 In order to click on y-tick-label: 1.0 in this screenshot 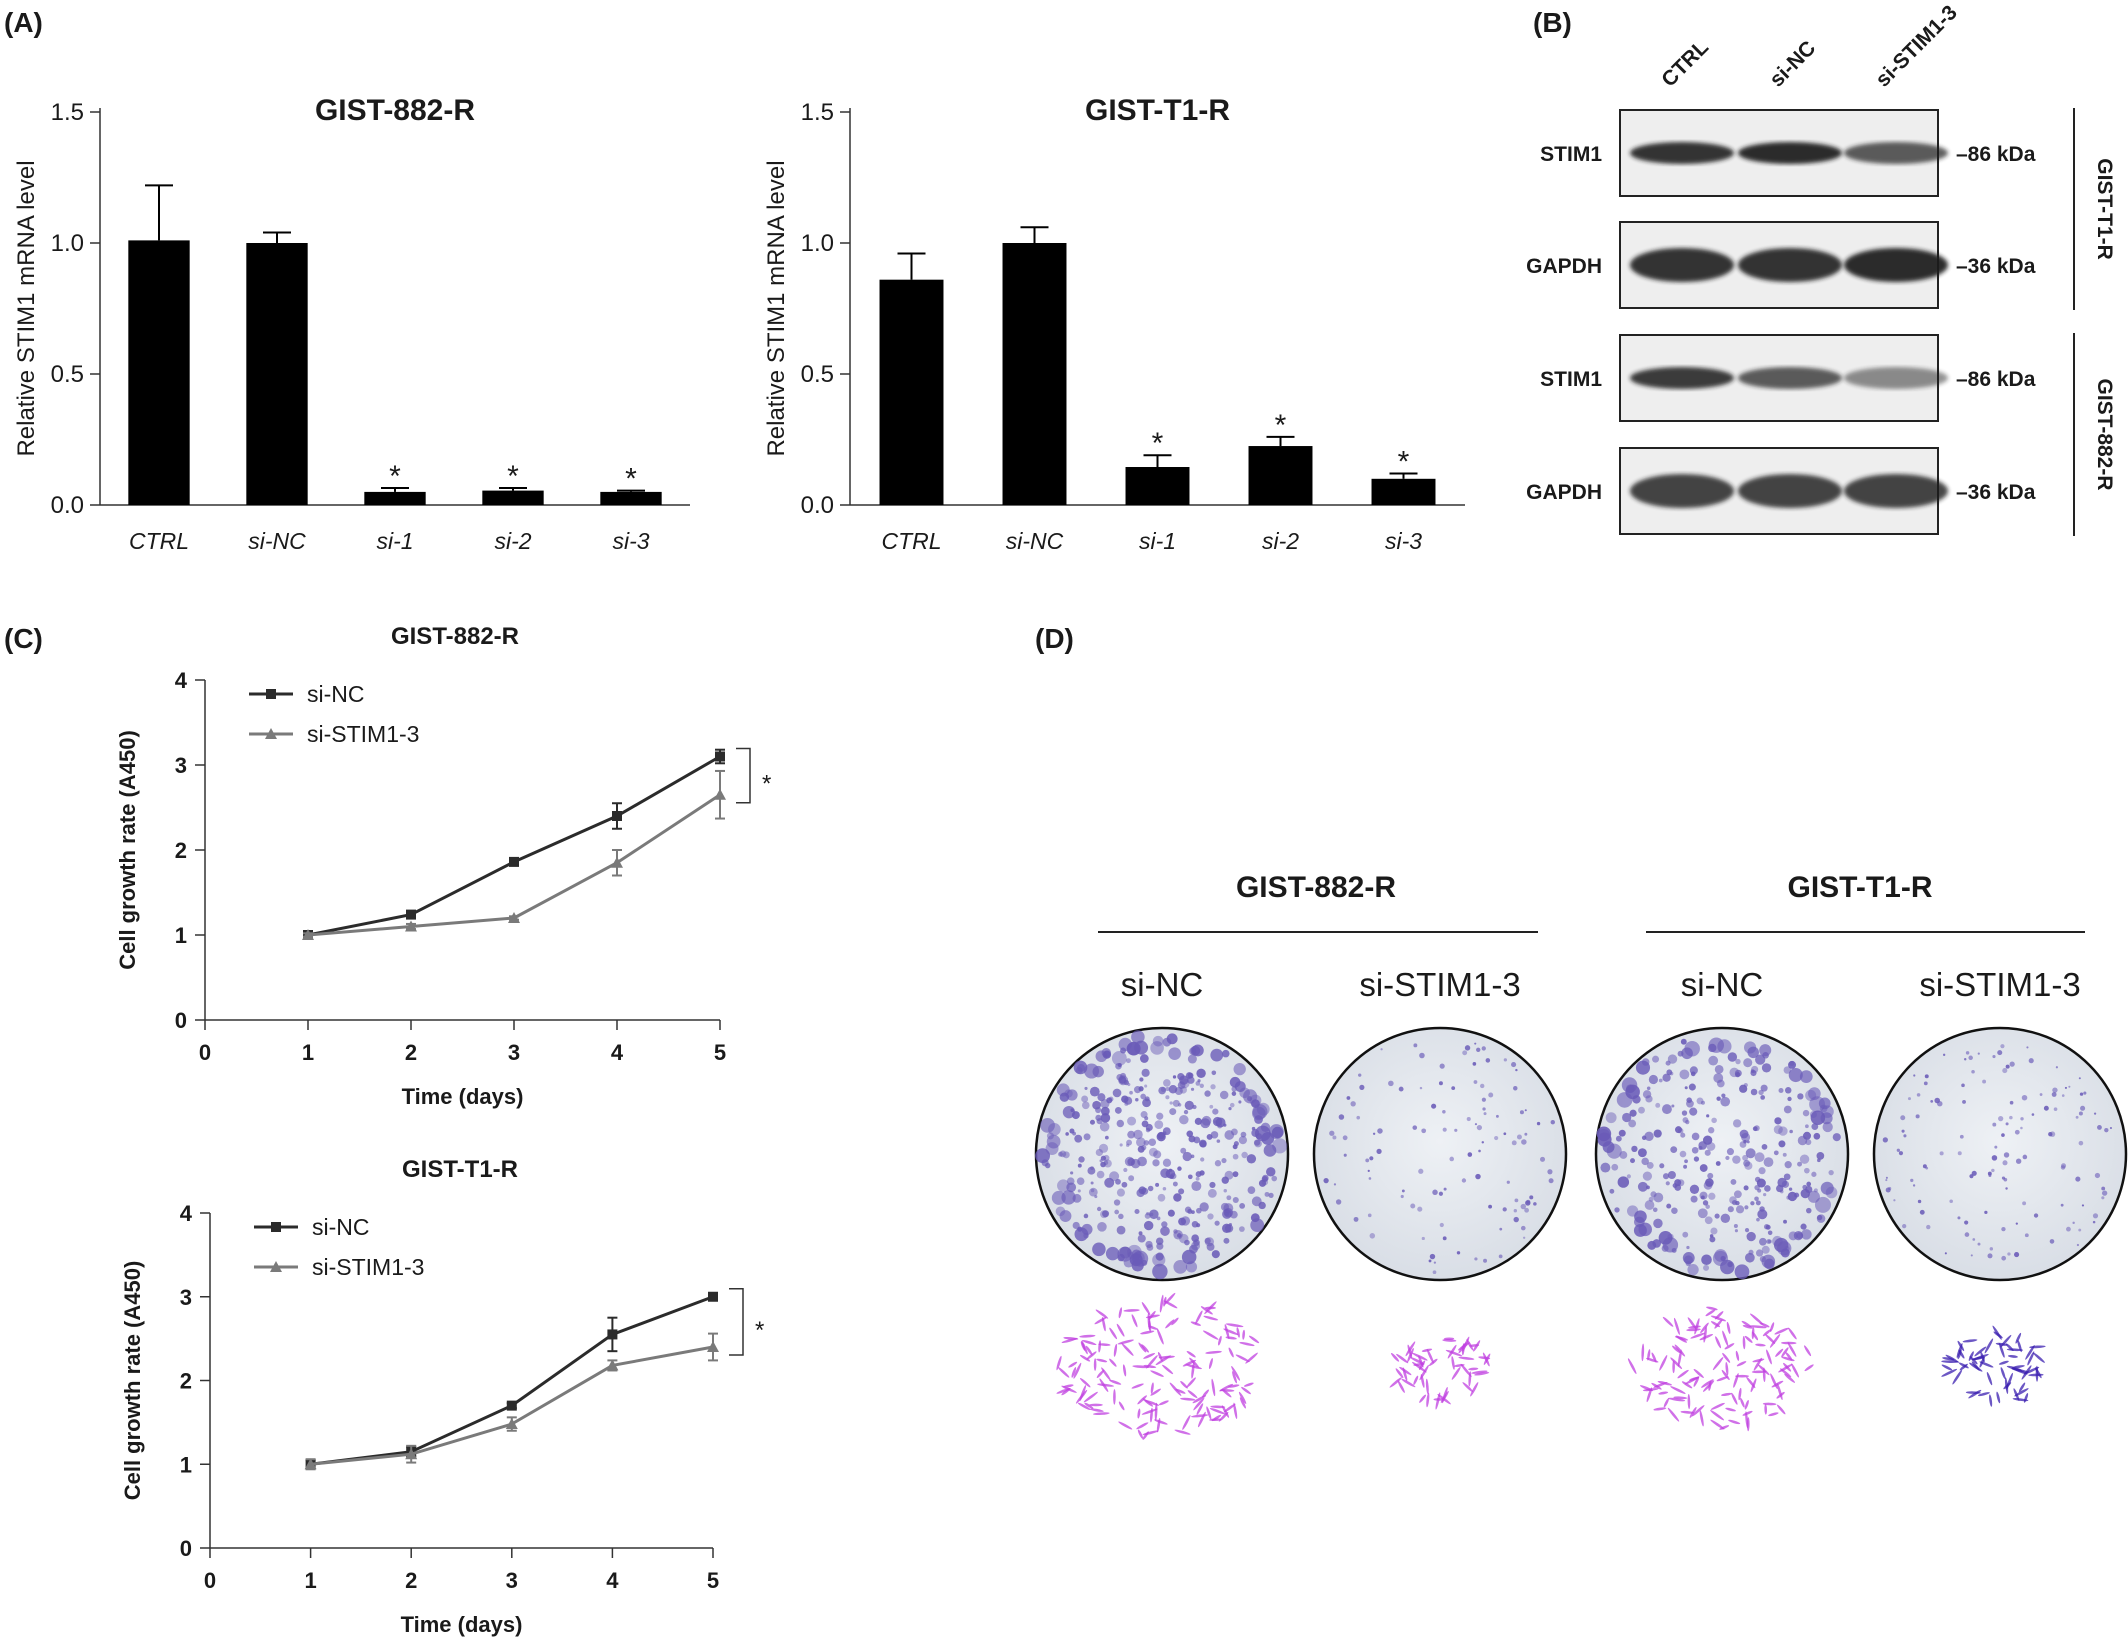, I will do `click(817, 243)`.